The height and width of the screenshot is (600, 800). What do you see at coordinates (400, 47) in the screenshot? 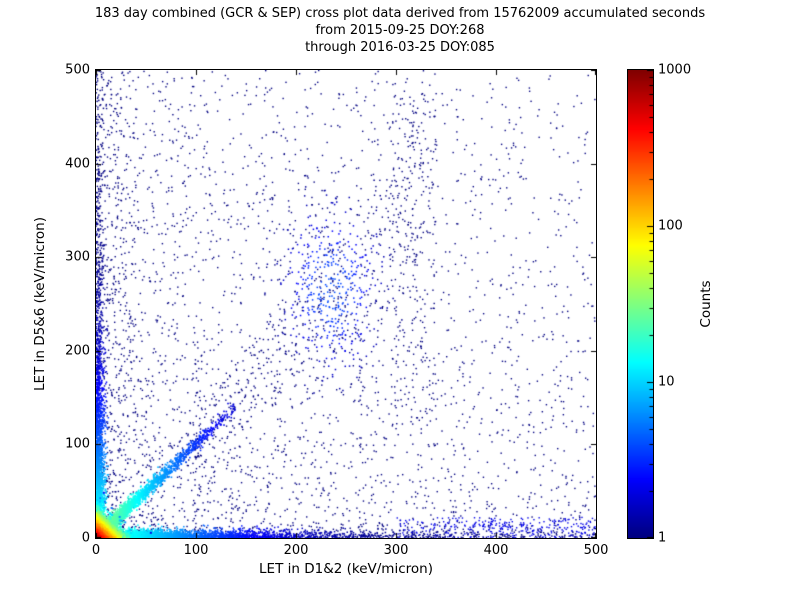
I see `chart-subtitle-through: through 2016-03-25 DOY:085` at bounding box center [400, 47].